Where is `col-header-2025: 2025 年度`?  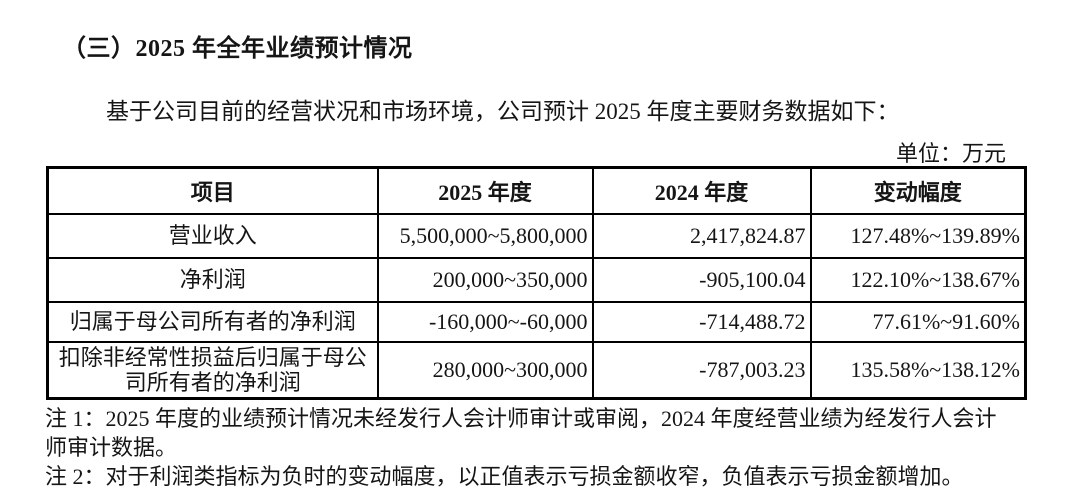 col-header-2025: 2025 年度 is located at coordinates (485, 190).